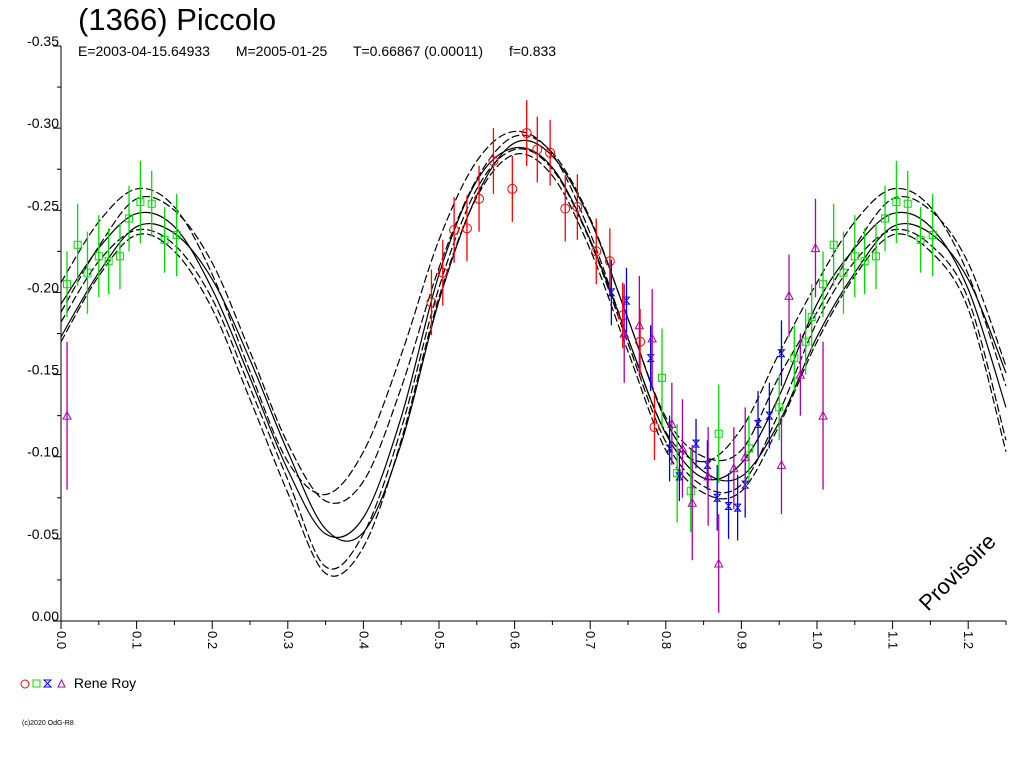 The width and height of the screenshot is (1024, 768). Describe the element at coordinates (418, 51) in the screenshot. I see `period-label: T=0.66867 (0.00011)` at that location.